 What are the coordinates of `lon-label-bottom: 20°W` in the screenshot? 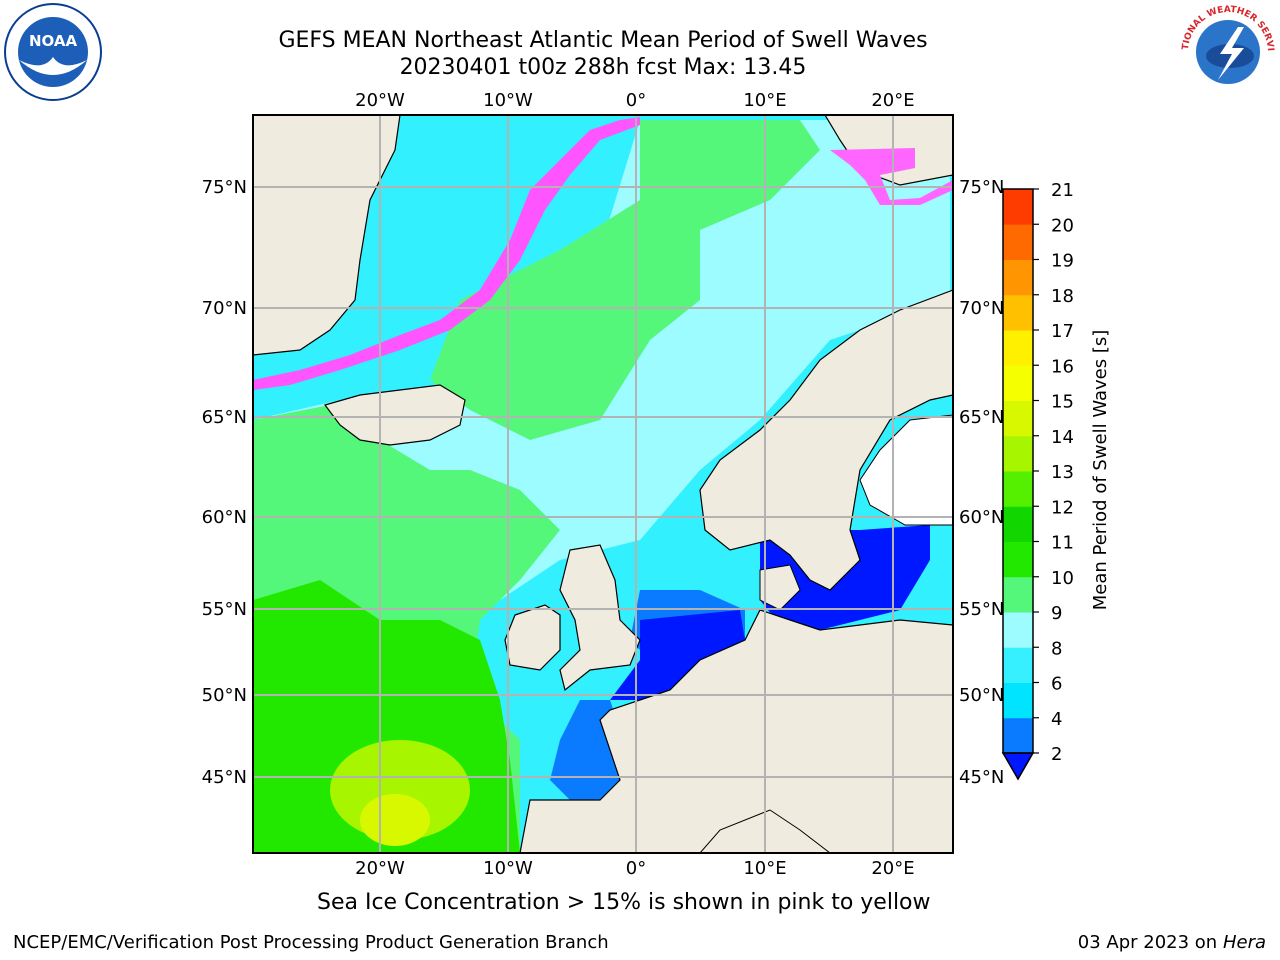 It's located at (380, 868).